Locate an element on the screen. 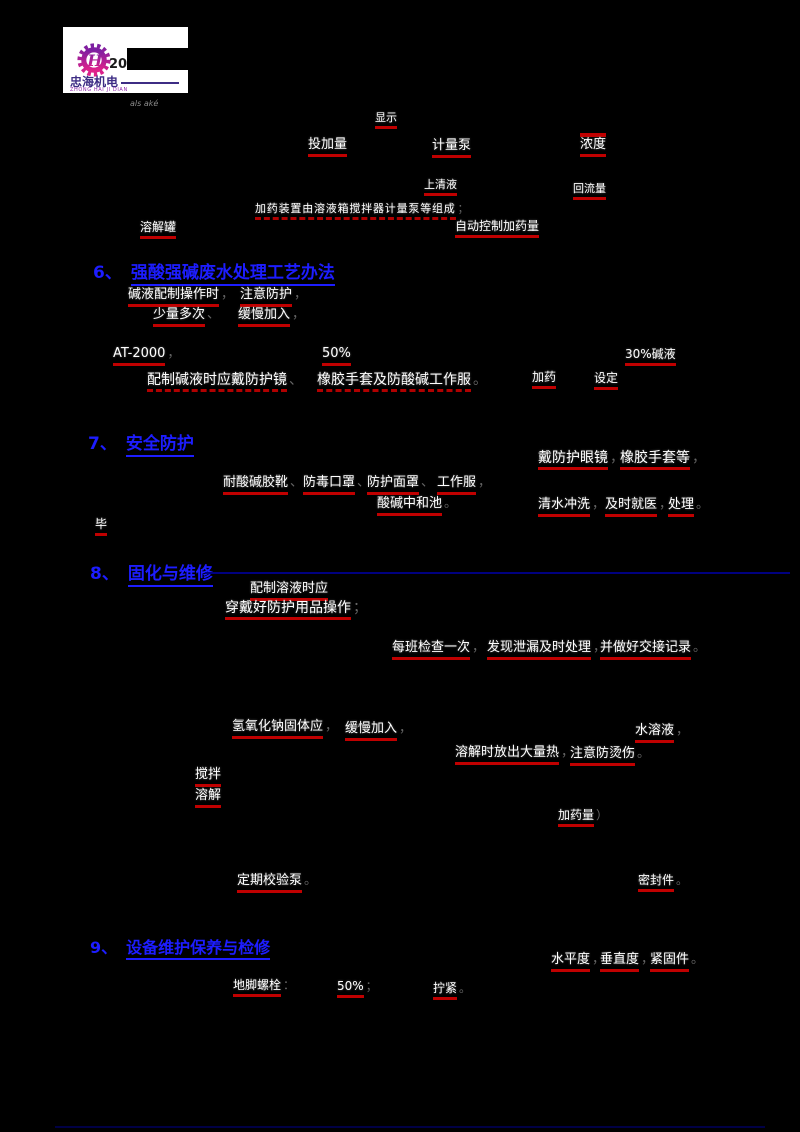  text-fragment: 加药装置由溶液箱搅拌器计量泵等组成； is located at coordinates (362, 211).